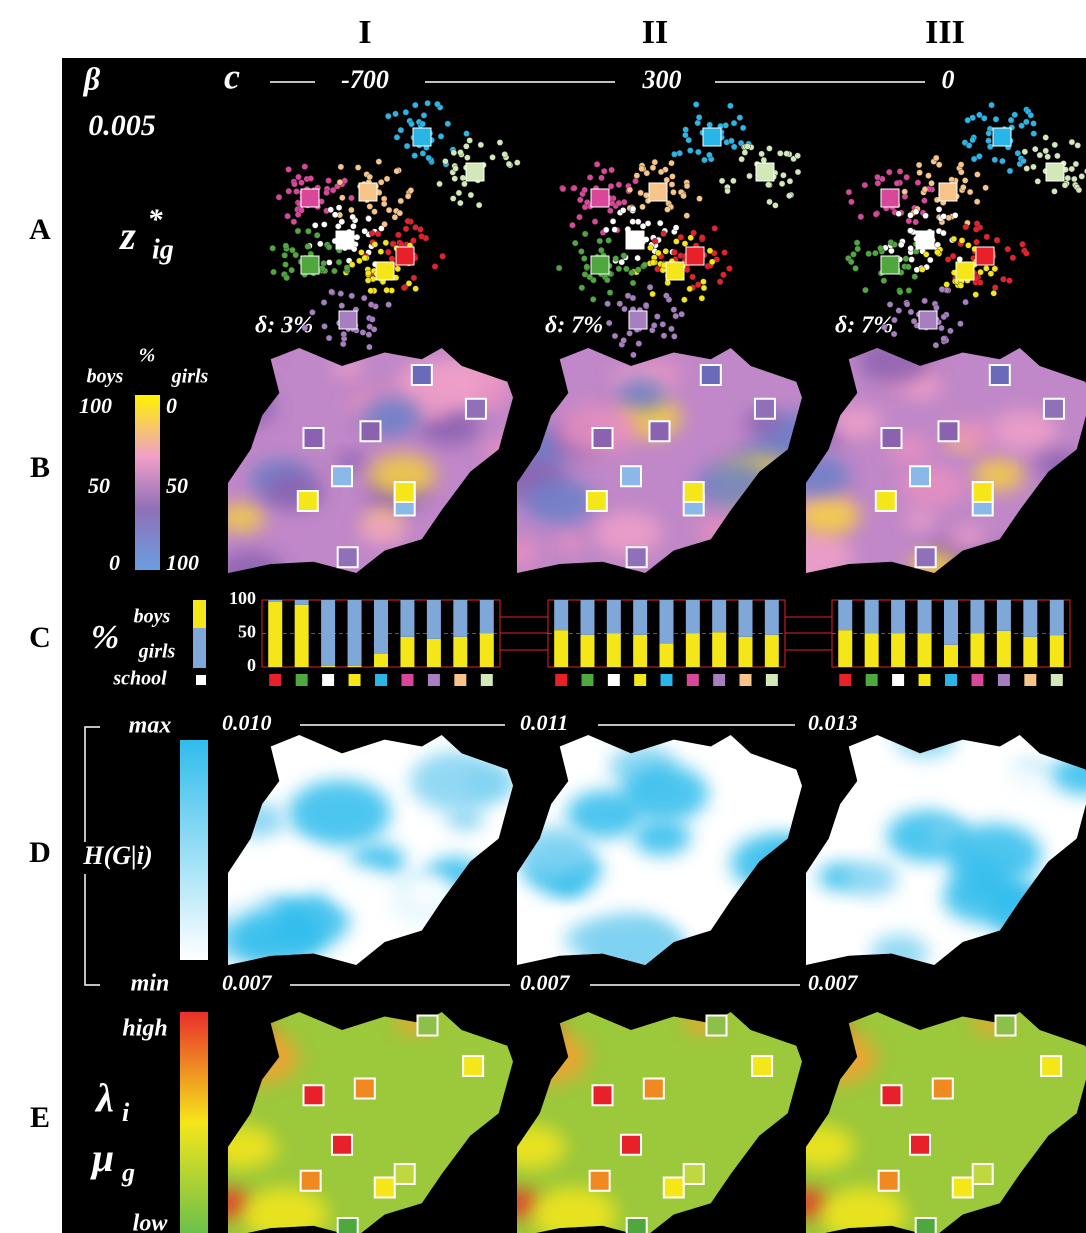 The image size is (1086, 1233). Describe the element at coordinates (574, 326) in the screenshot. I see `delta-label: δ: 7%` at that location.